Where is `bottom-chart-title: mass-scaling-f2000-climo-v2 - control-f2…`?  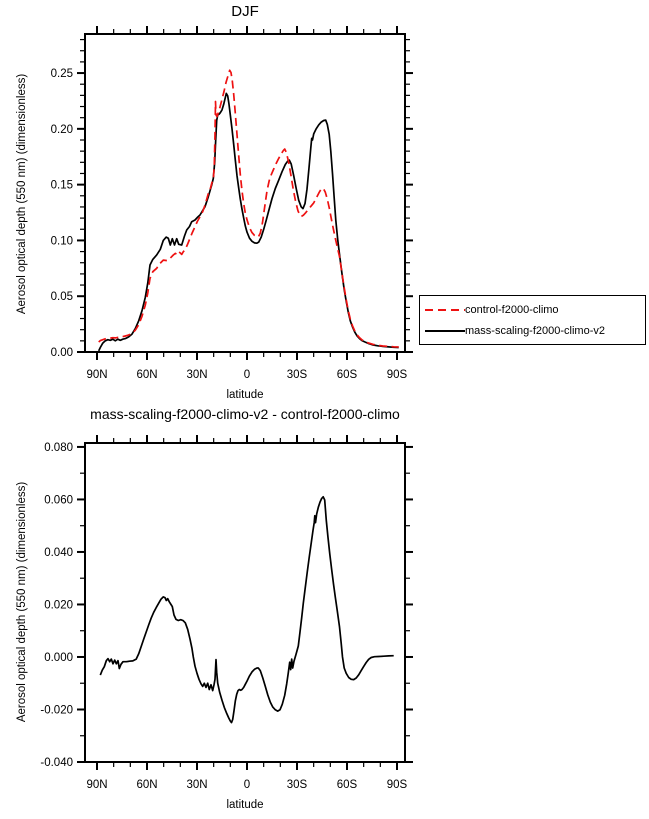
bottom-chart-title: mass-scaling-f2000-climo-v2 - control-f2… is located at coordinates (245, 414).